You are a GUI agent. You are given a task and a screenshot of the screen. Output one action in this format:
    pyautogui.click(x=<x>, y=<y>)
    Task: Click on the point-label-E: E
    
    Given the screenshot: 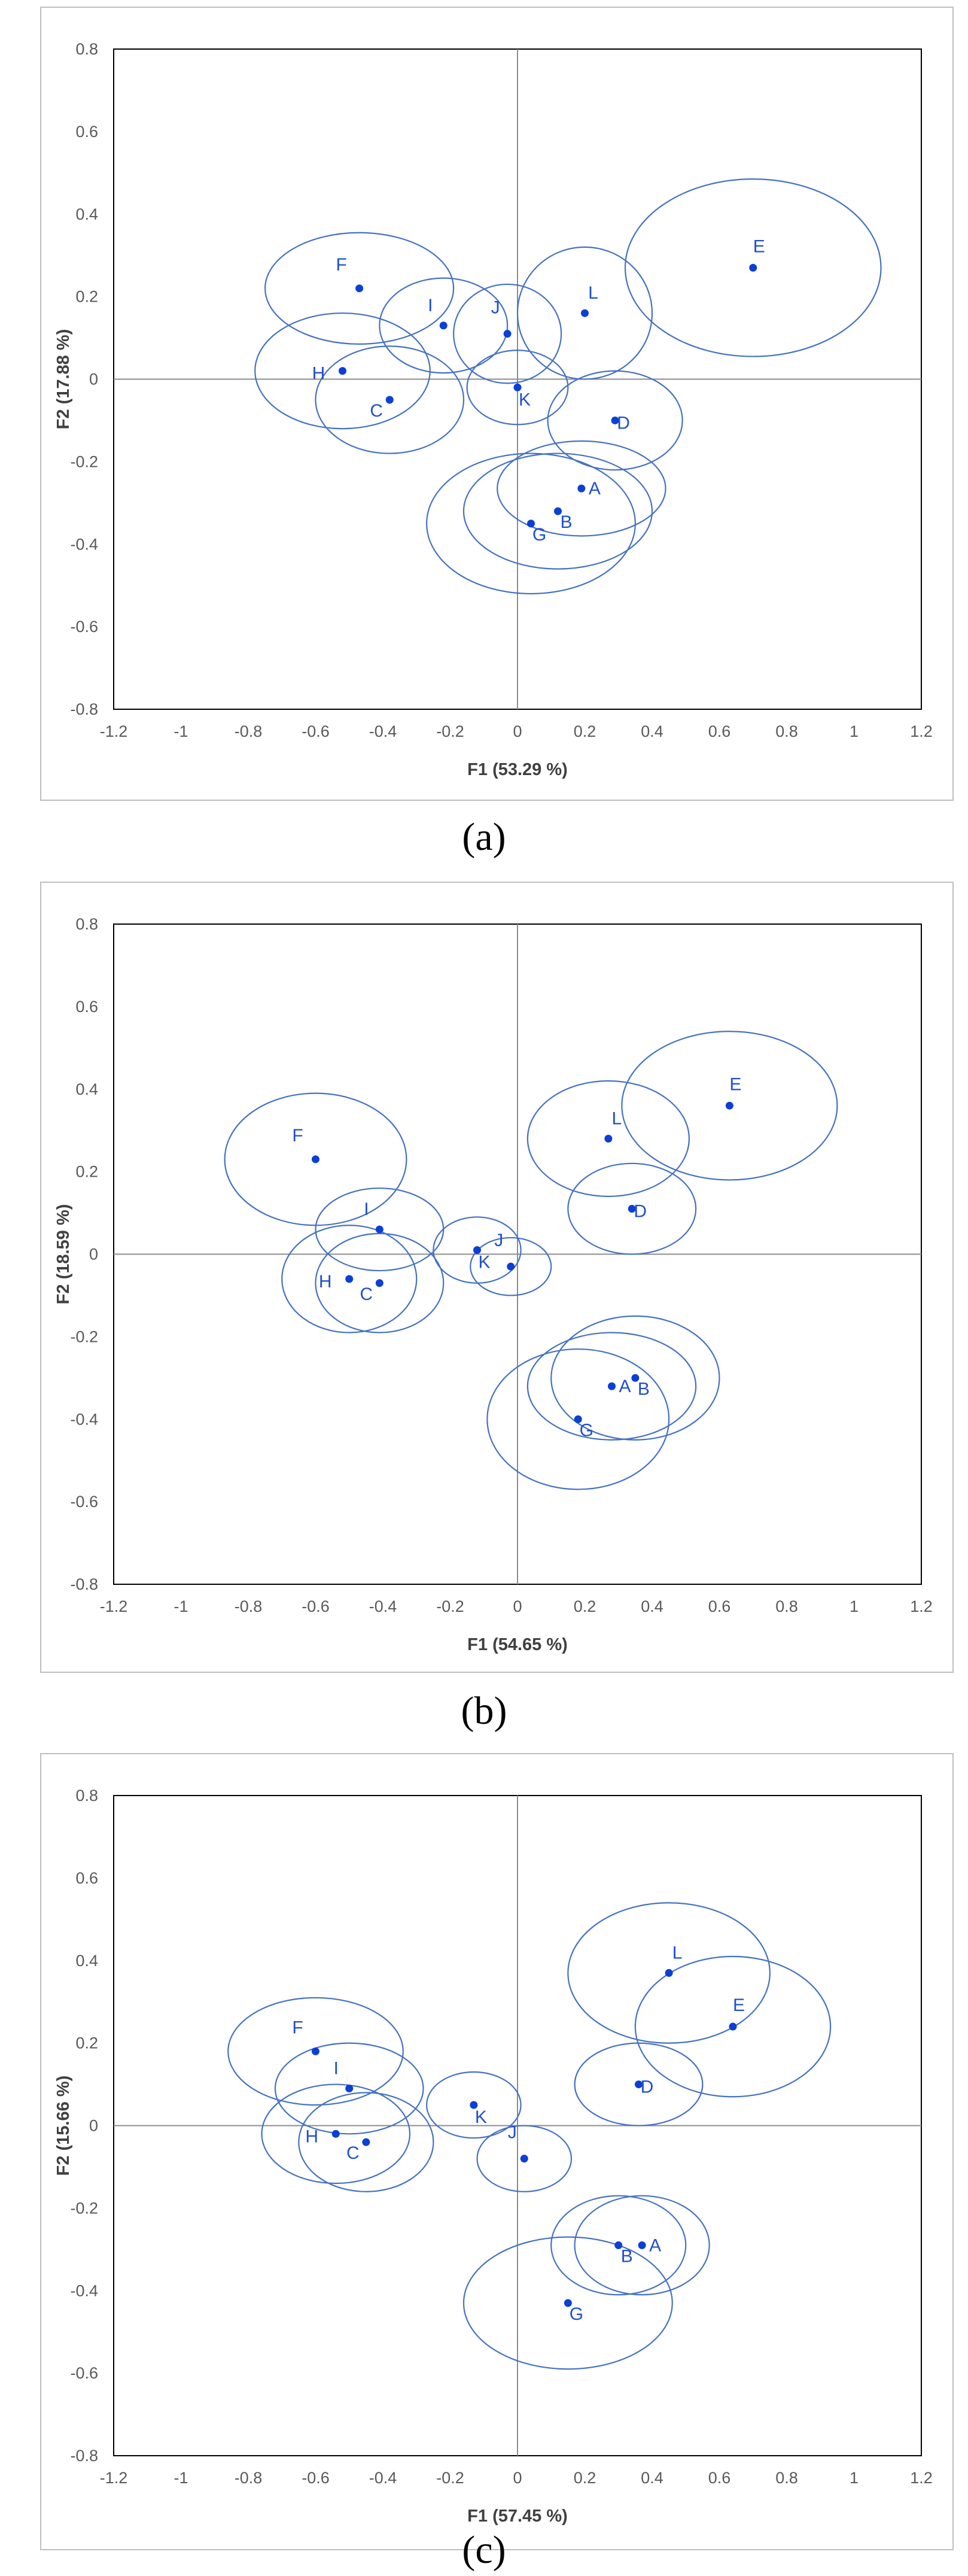 What is the action you would take?
    pyautogui.click(x=735, y=1084)
    